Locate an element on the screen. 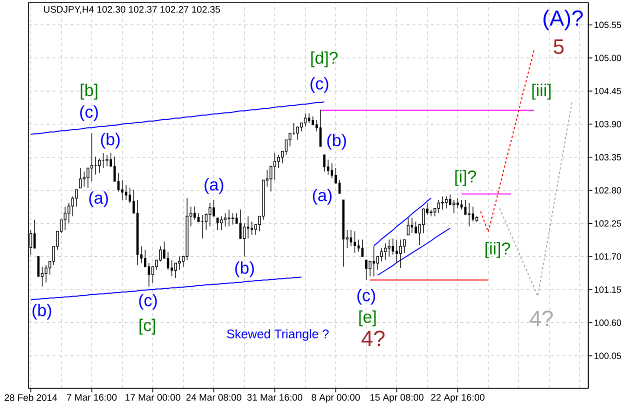 Image resolution: width=625 pixels, height=405 pixels. y-tick-label: 102.80 is located at coordinates (608, 190).